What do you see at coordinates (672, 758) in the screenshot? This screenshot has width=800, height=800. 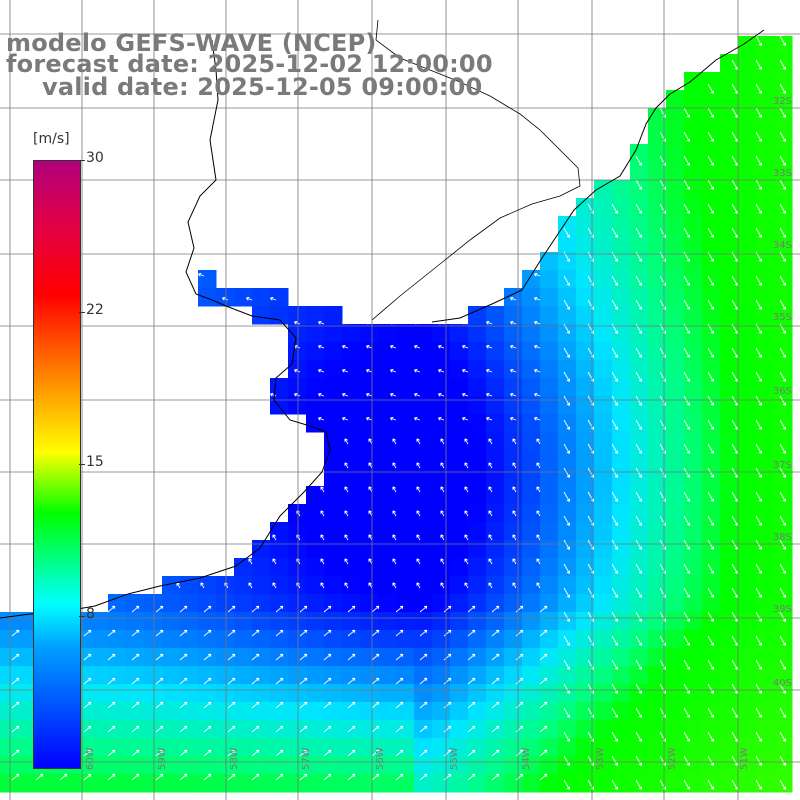 I see `lon-label: 52W` at bounding box center [672, 758].